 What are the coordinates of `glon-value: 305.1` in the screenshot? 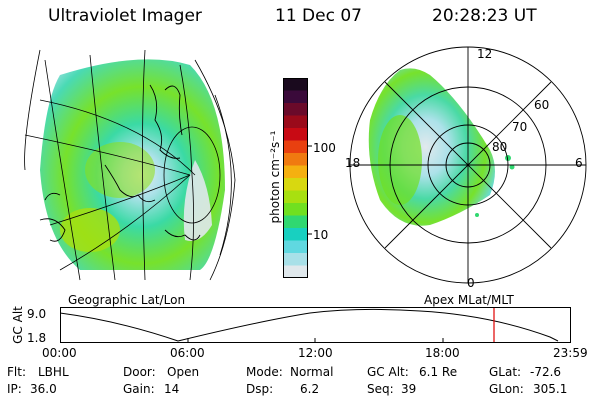 It's located at (550, 389).